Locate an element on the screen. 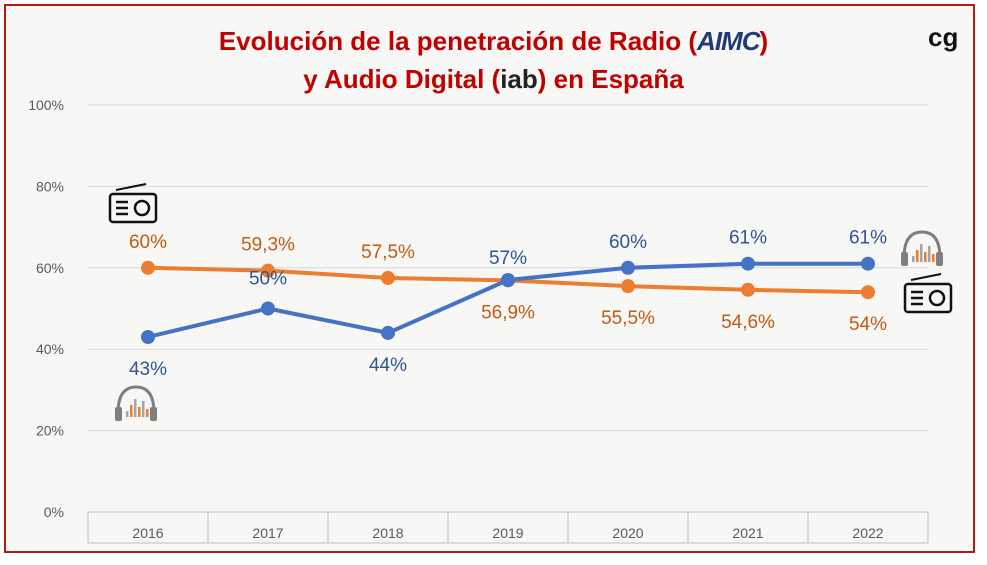 The width and height of the screenshot is (987, 565). brand-logo: cg is located at coordinates (943, 37).